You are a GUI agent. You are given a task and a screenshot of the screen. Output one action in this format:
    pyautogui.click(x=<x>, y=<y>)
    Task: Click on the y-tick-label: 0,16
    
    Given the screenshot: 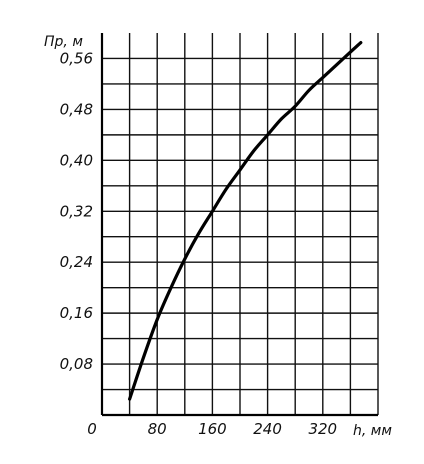 What is the action you would take?
    pyautogui.click(x=76, y=313)
    